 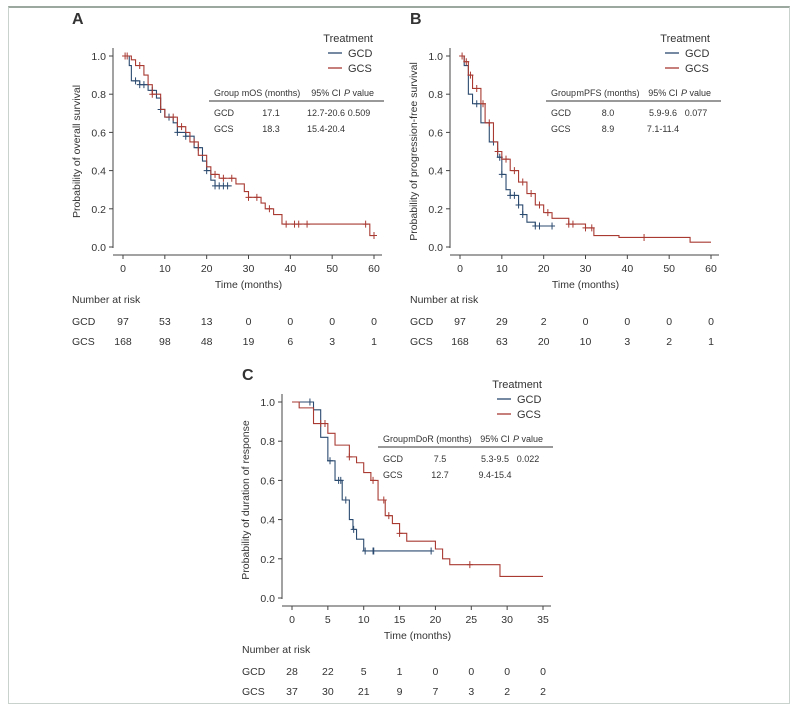 What do you see at coordinates (224, 129) in the screenshot?
I see `stats-cell: GCS` at bounding box center [224, 129].